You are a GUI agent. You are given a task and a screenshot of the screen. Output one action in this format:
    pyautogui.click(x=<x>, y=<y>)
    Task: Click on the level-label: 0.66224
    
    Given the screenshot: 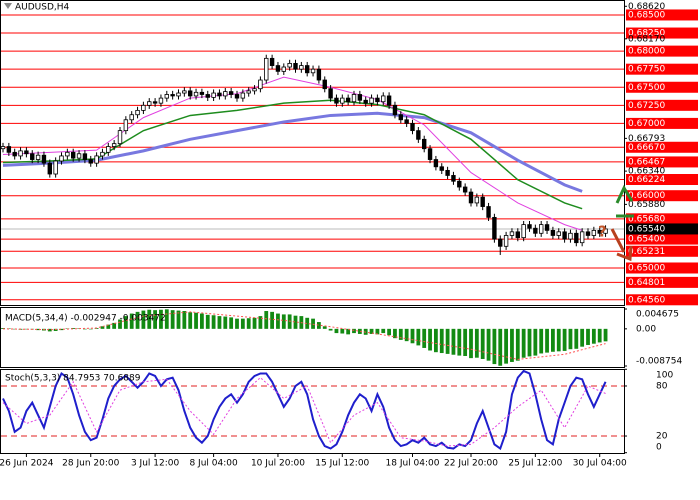 What is the action you would take?
    pyautogui.click(x=646, y=180)
    